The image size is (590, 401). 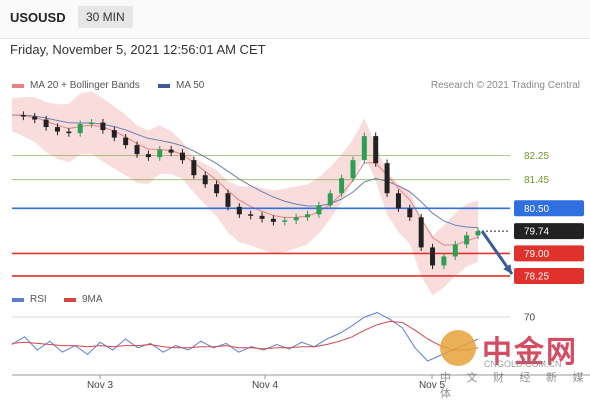 I want to click on ma20-swatch, so click(x=18, y=85).